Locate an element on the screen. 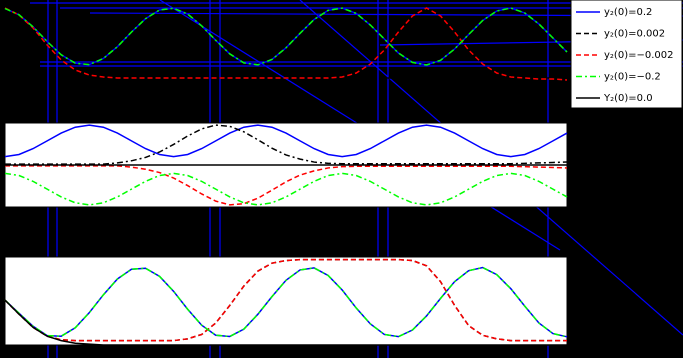  legend-label: y₂(0)=−0.002 is located at coordinates (638, 55).